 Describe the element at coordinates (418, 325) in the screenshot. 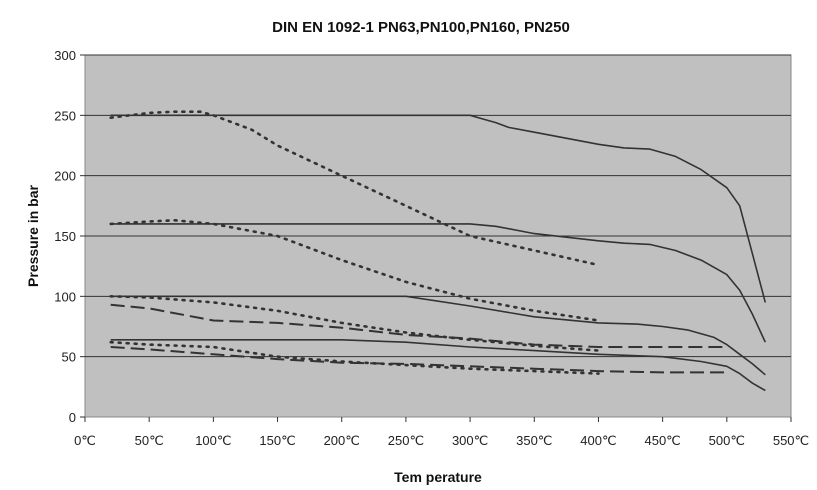

I see `series-line-7-dashed` at that location.